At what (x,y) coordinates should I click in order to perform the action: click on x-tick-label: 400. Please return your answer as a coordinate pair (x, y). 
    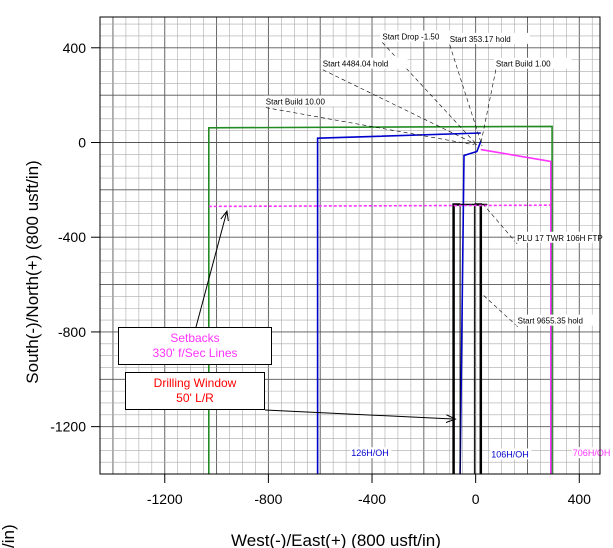
    Looking at the image, I should click on (580, 499).